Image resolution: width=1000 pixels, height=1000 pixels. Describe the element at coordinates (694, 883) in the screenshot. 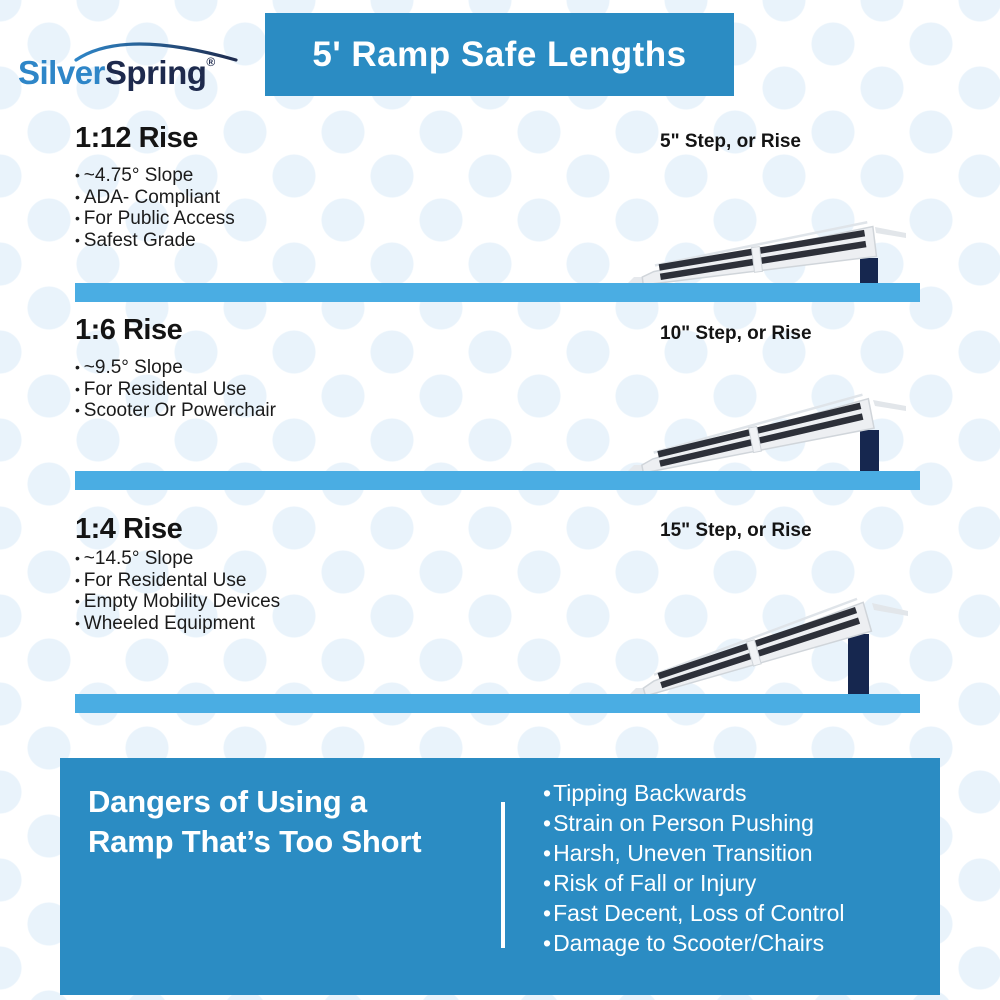

I see `danger-item: Risk of Fall or Injury` at that location.